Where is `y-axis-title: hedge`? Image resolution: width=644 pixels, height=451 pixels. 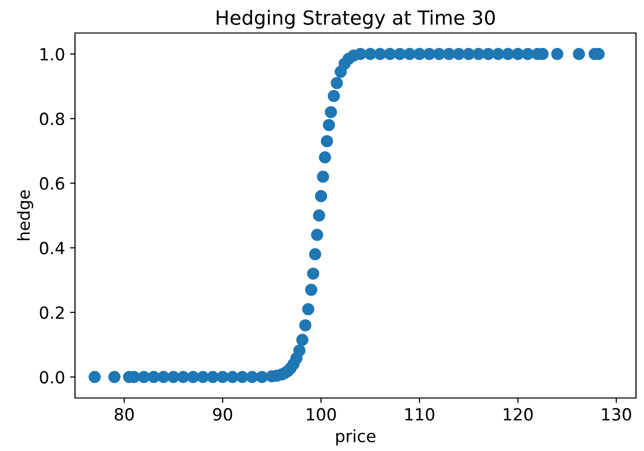
y-axis-title: hedge is located at coordinates (25, 215).